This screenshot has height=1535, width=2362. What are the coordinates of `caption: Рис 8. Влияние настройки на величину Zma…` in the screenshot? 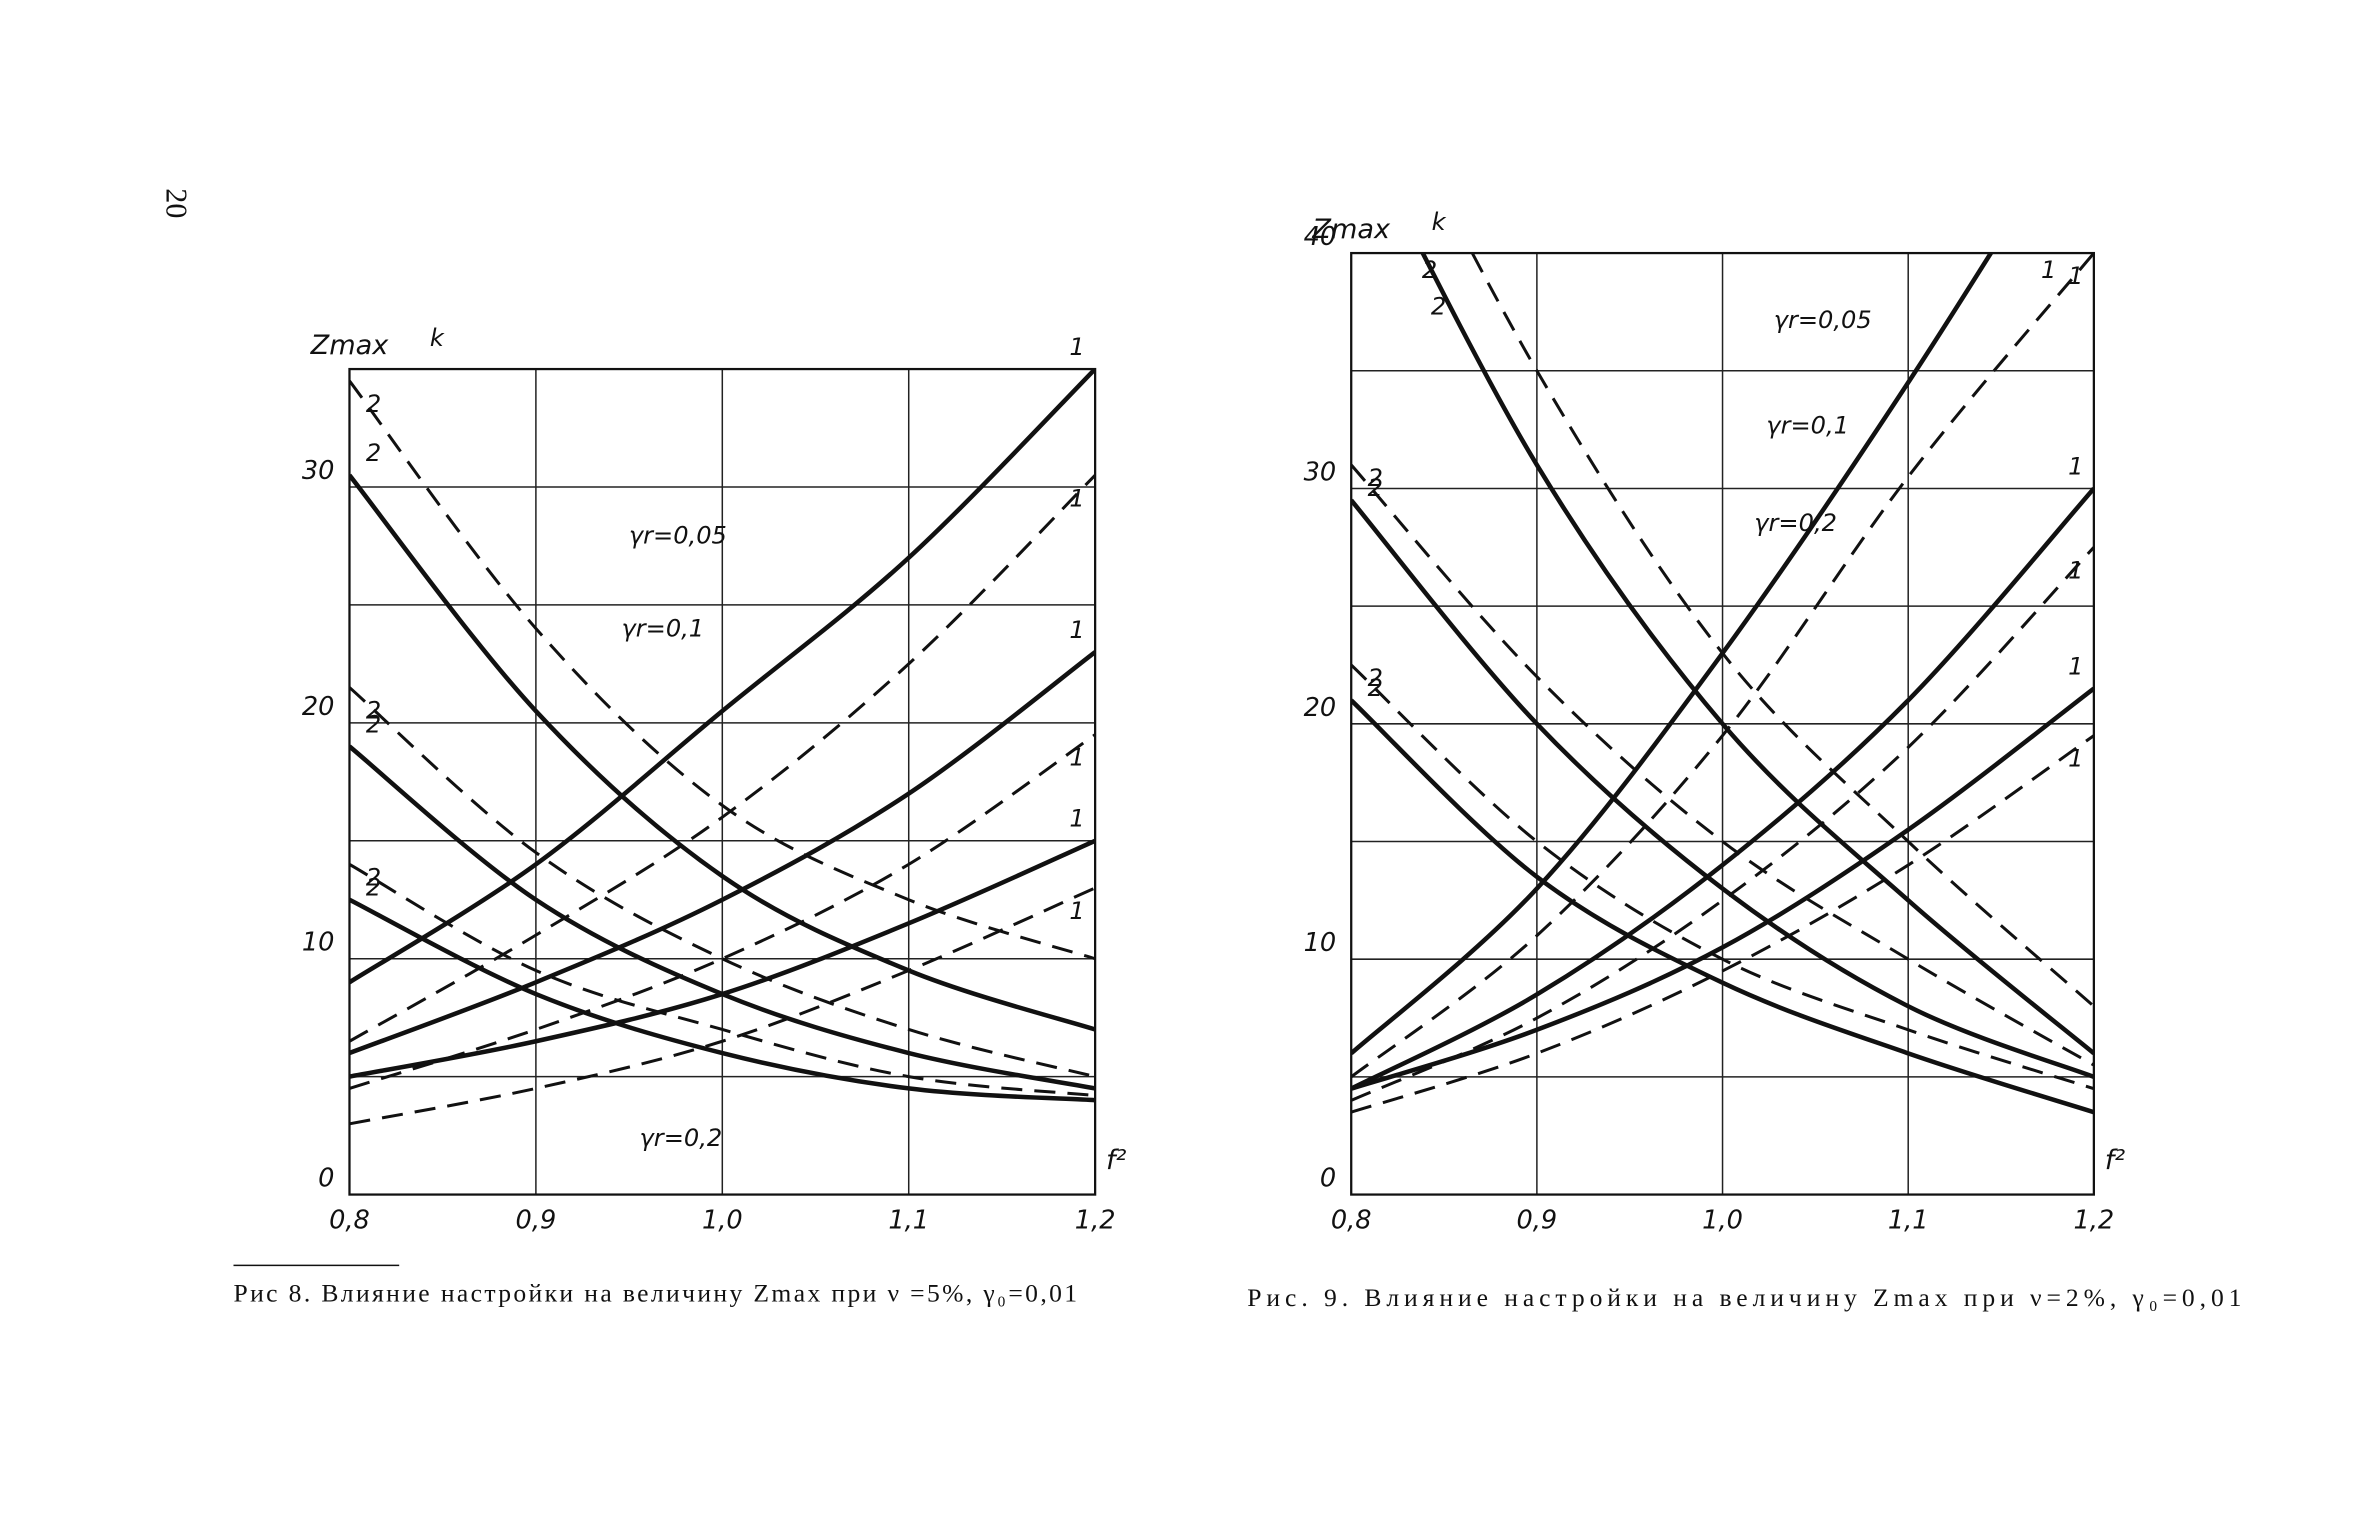 It's located at (655, 1292).